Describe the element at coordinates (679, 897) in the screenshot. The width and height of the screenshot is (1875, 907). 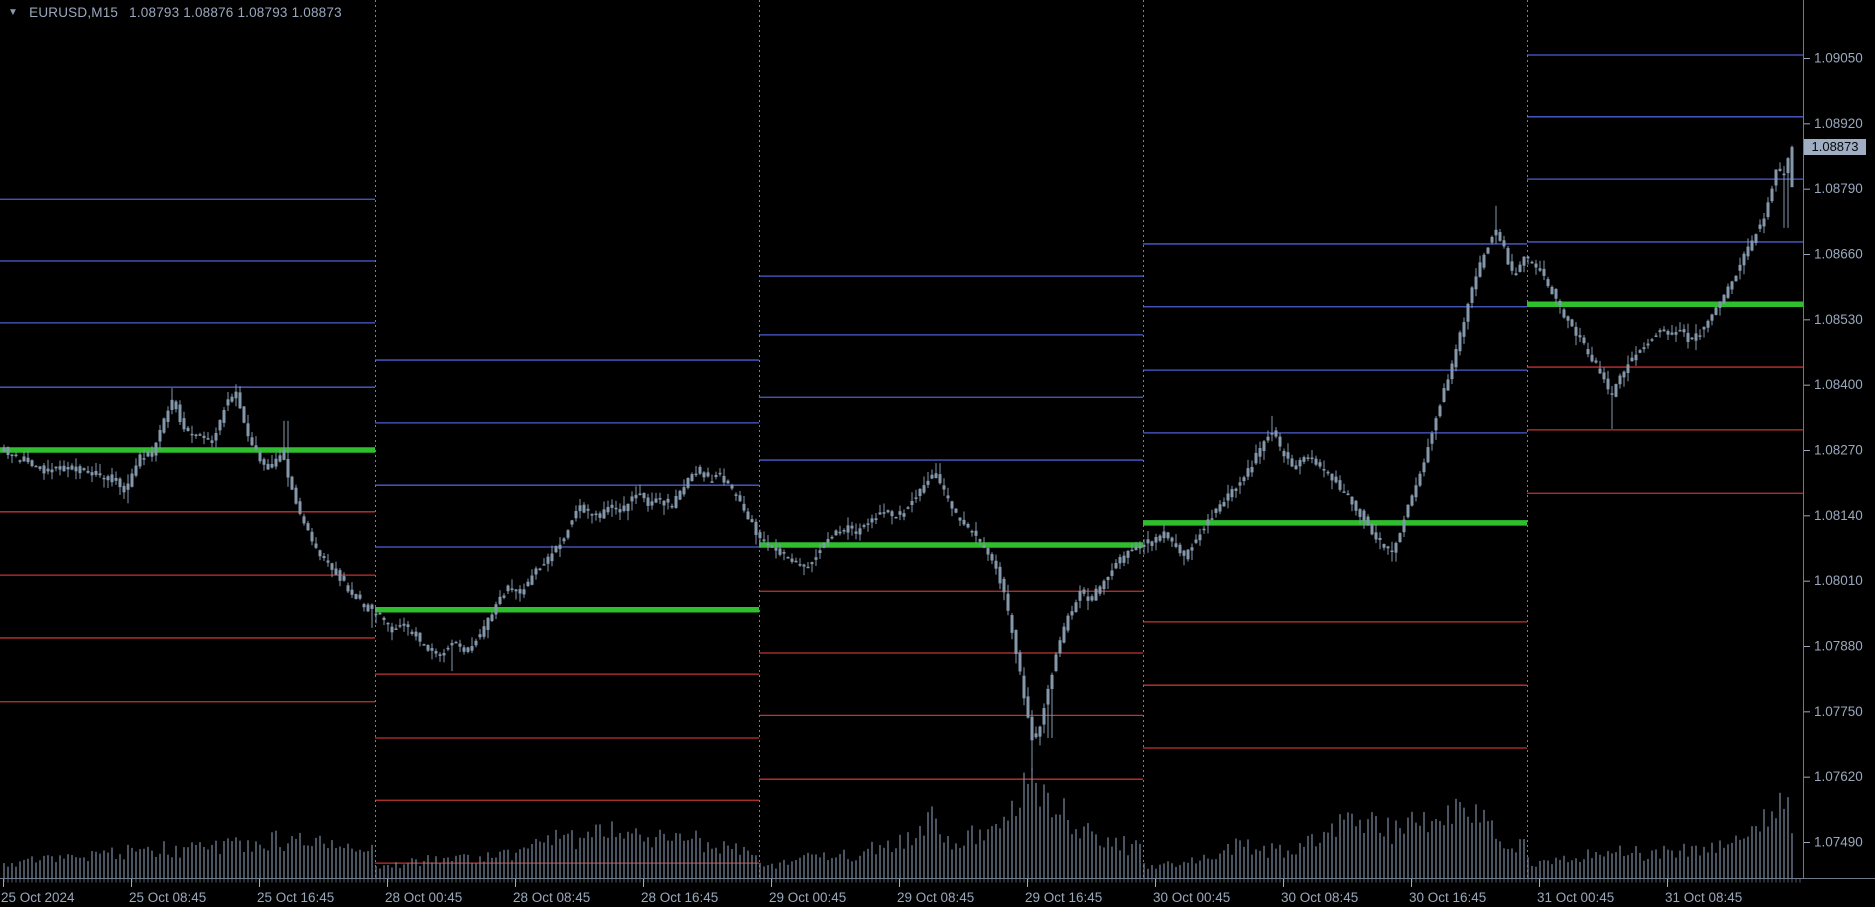
I see `time-label: 28 Oct 16:45` at that location.